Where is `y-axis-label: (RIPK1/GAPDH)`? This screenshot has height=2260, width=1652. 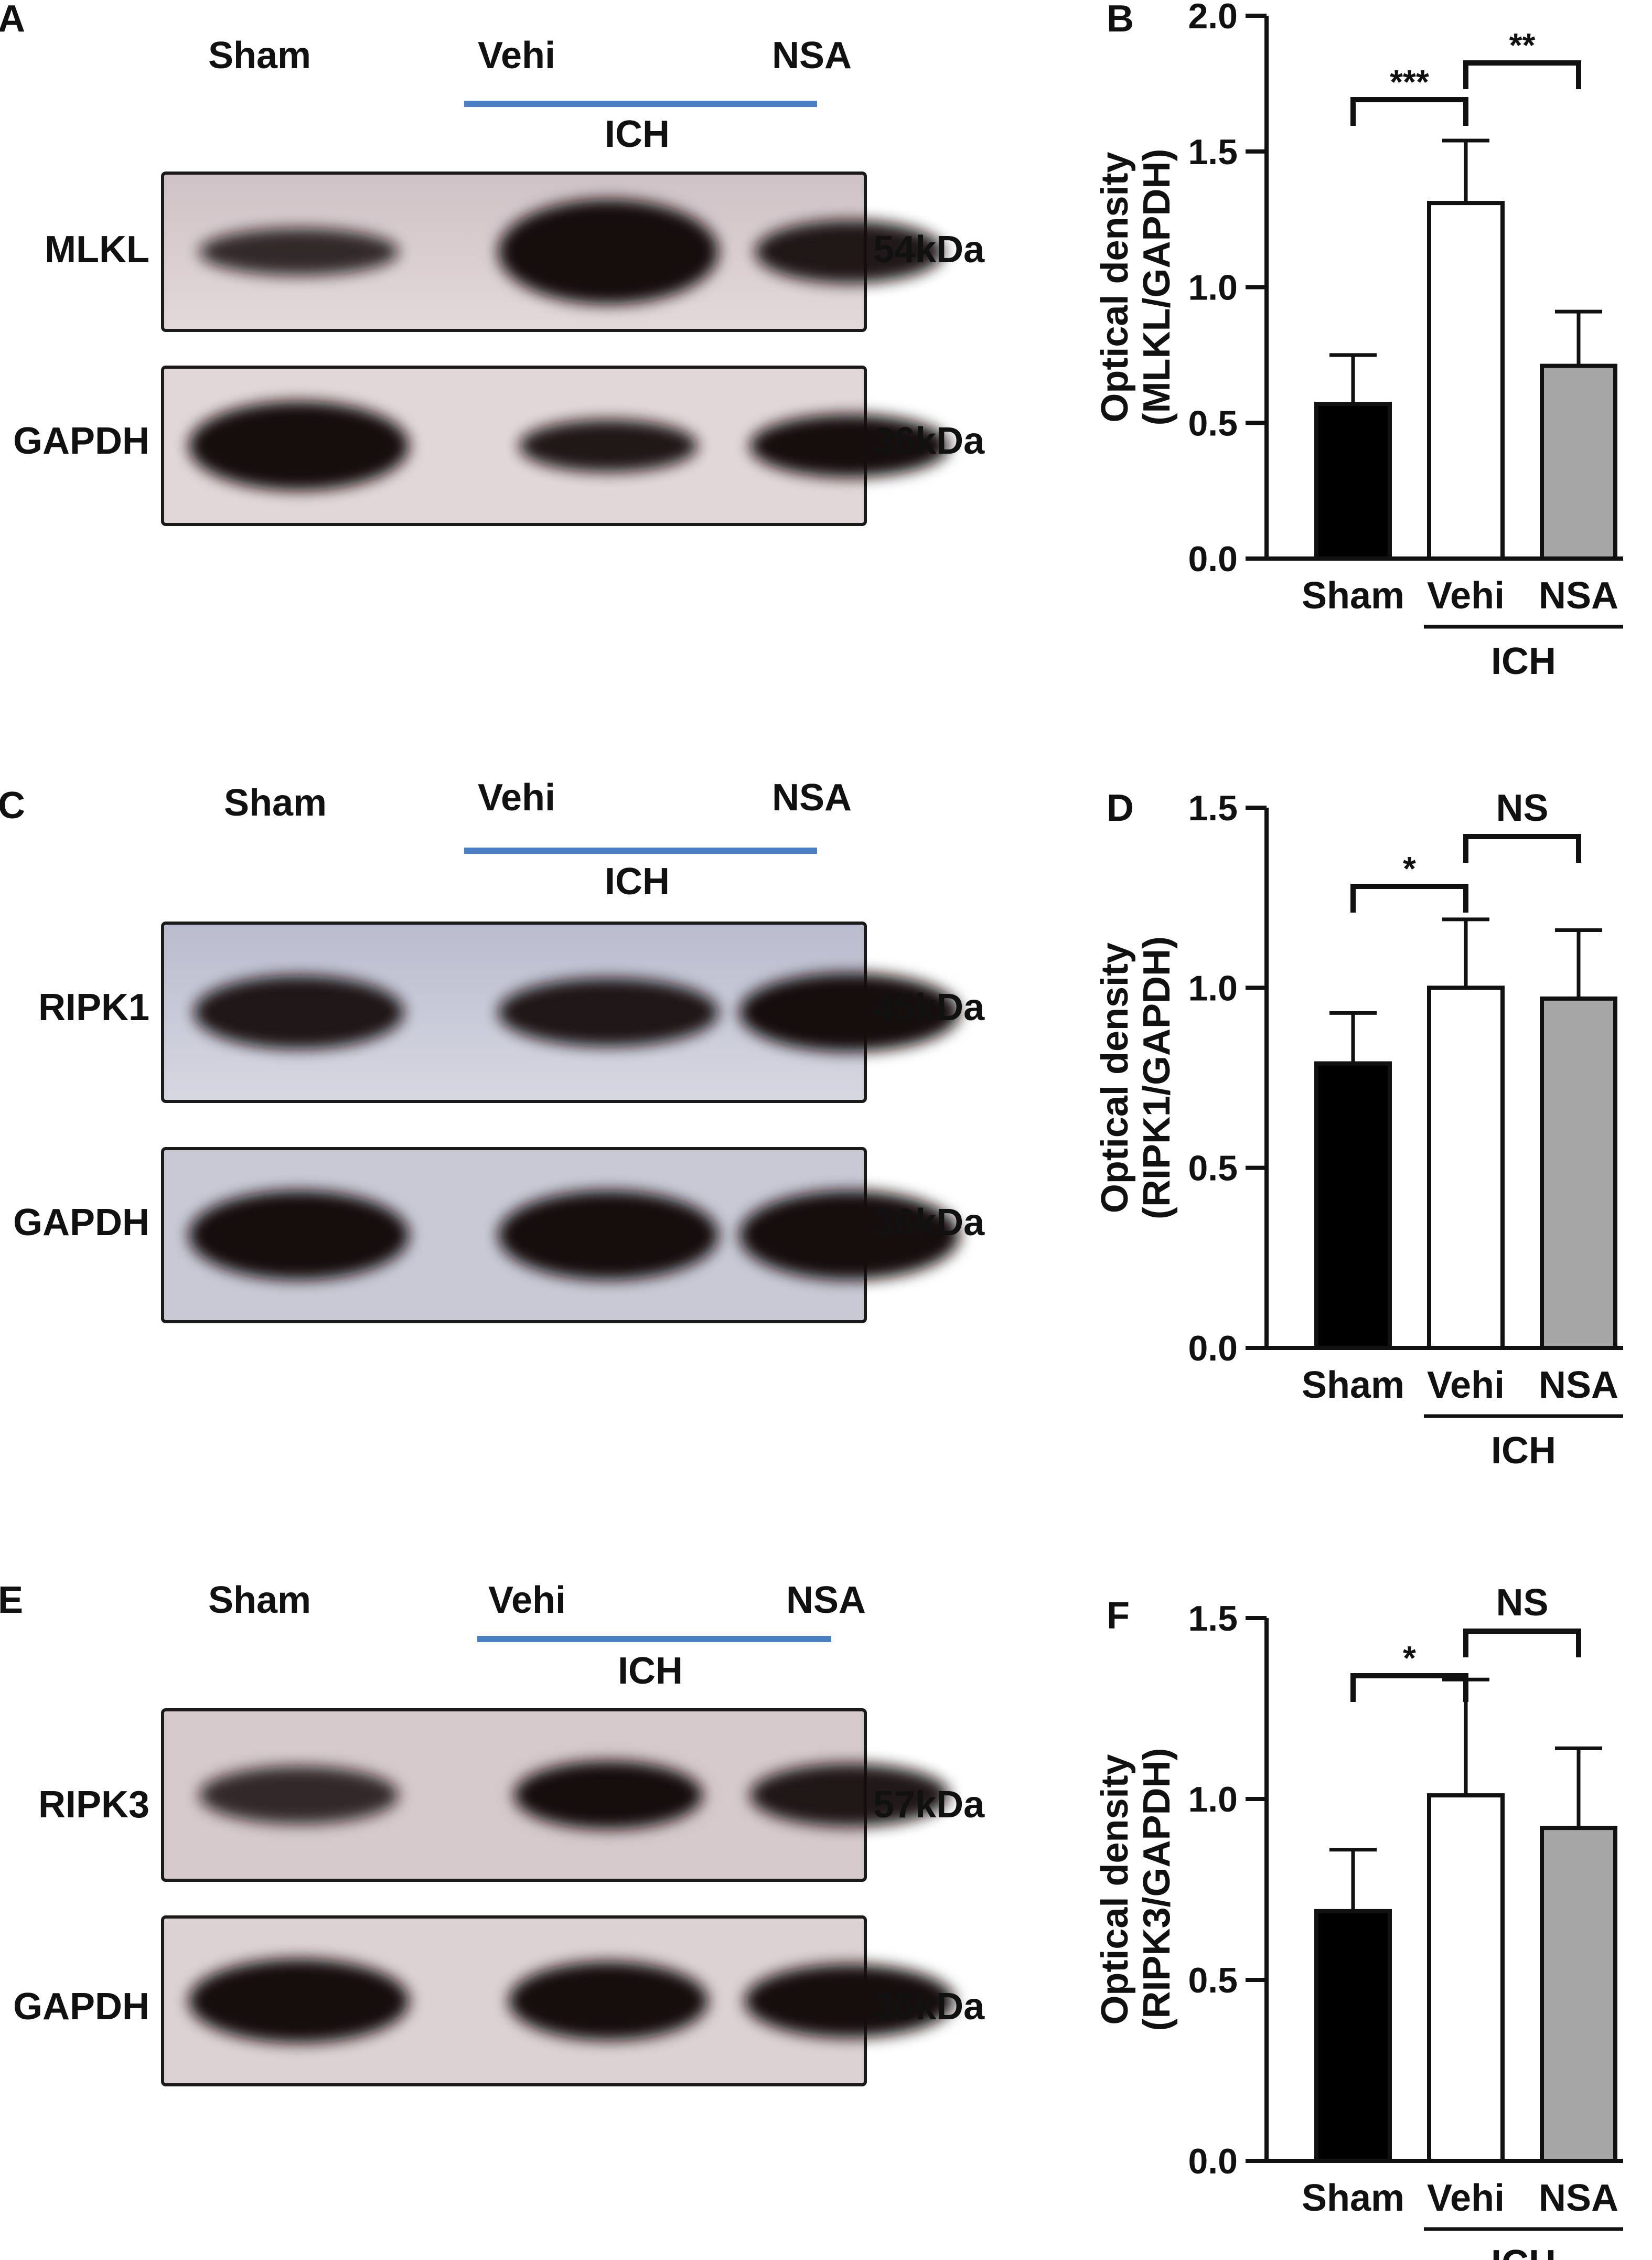 y-axis-label: (RIPK1/GAPDH) is located at coordinates (1157, 1077).